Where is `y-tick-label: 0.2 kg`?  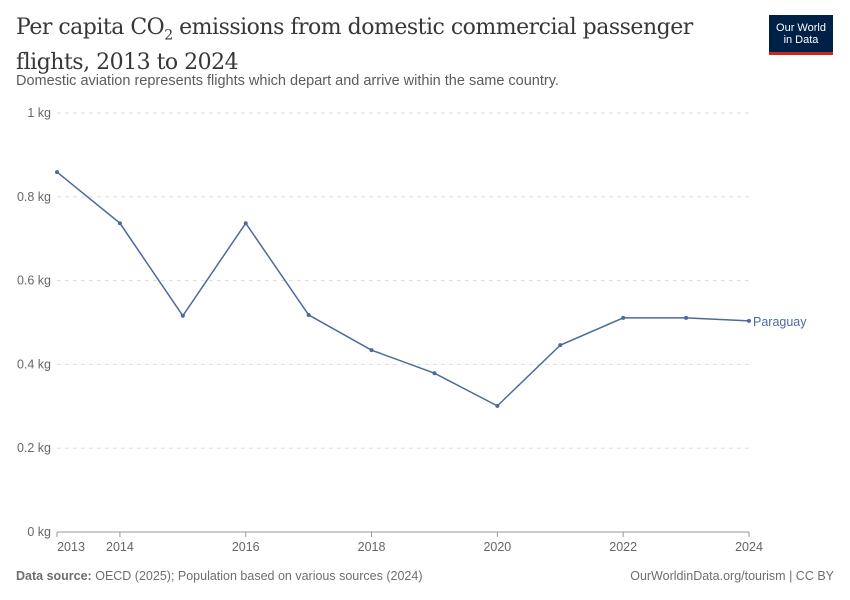 y-tick-label: 0.2 kg is located at coordinates (34, 448).